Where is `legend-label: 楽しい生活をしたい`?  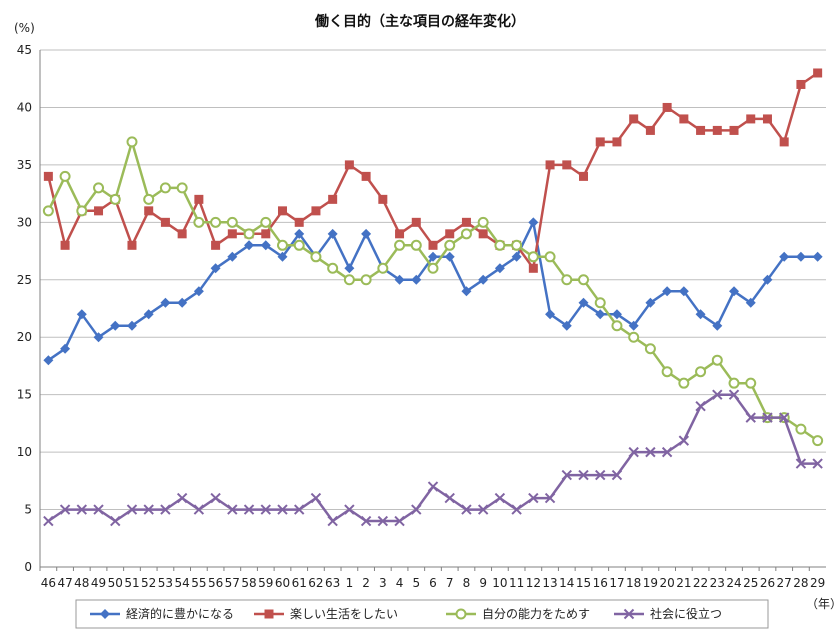
legend-label: 楽しい生活をしたい is located at coordinates (344, 614).